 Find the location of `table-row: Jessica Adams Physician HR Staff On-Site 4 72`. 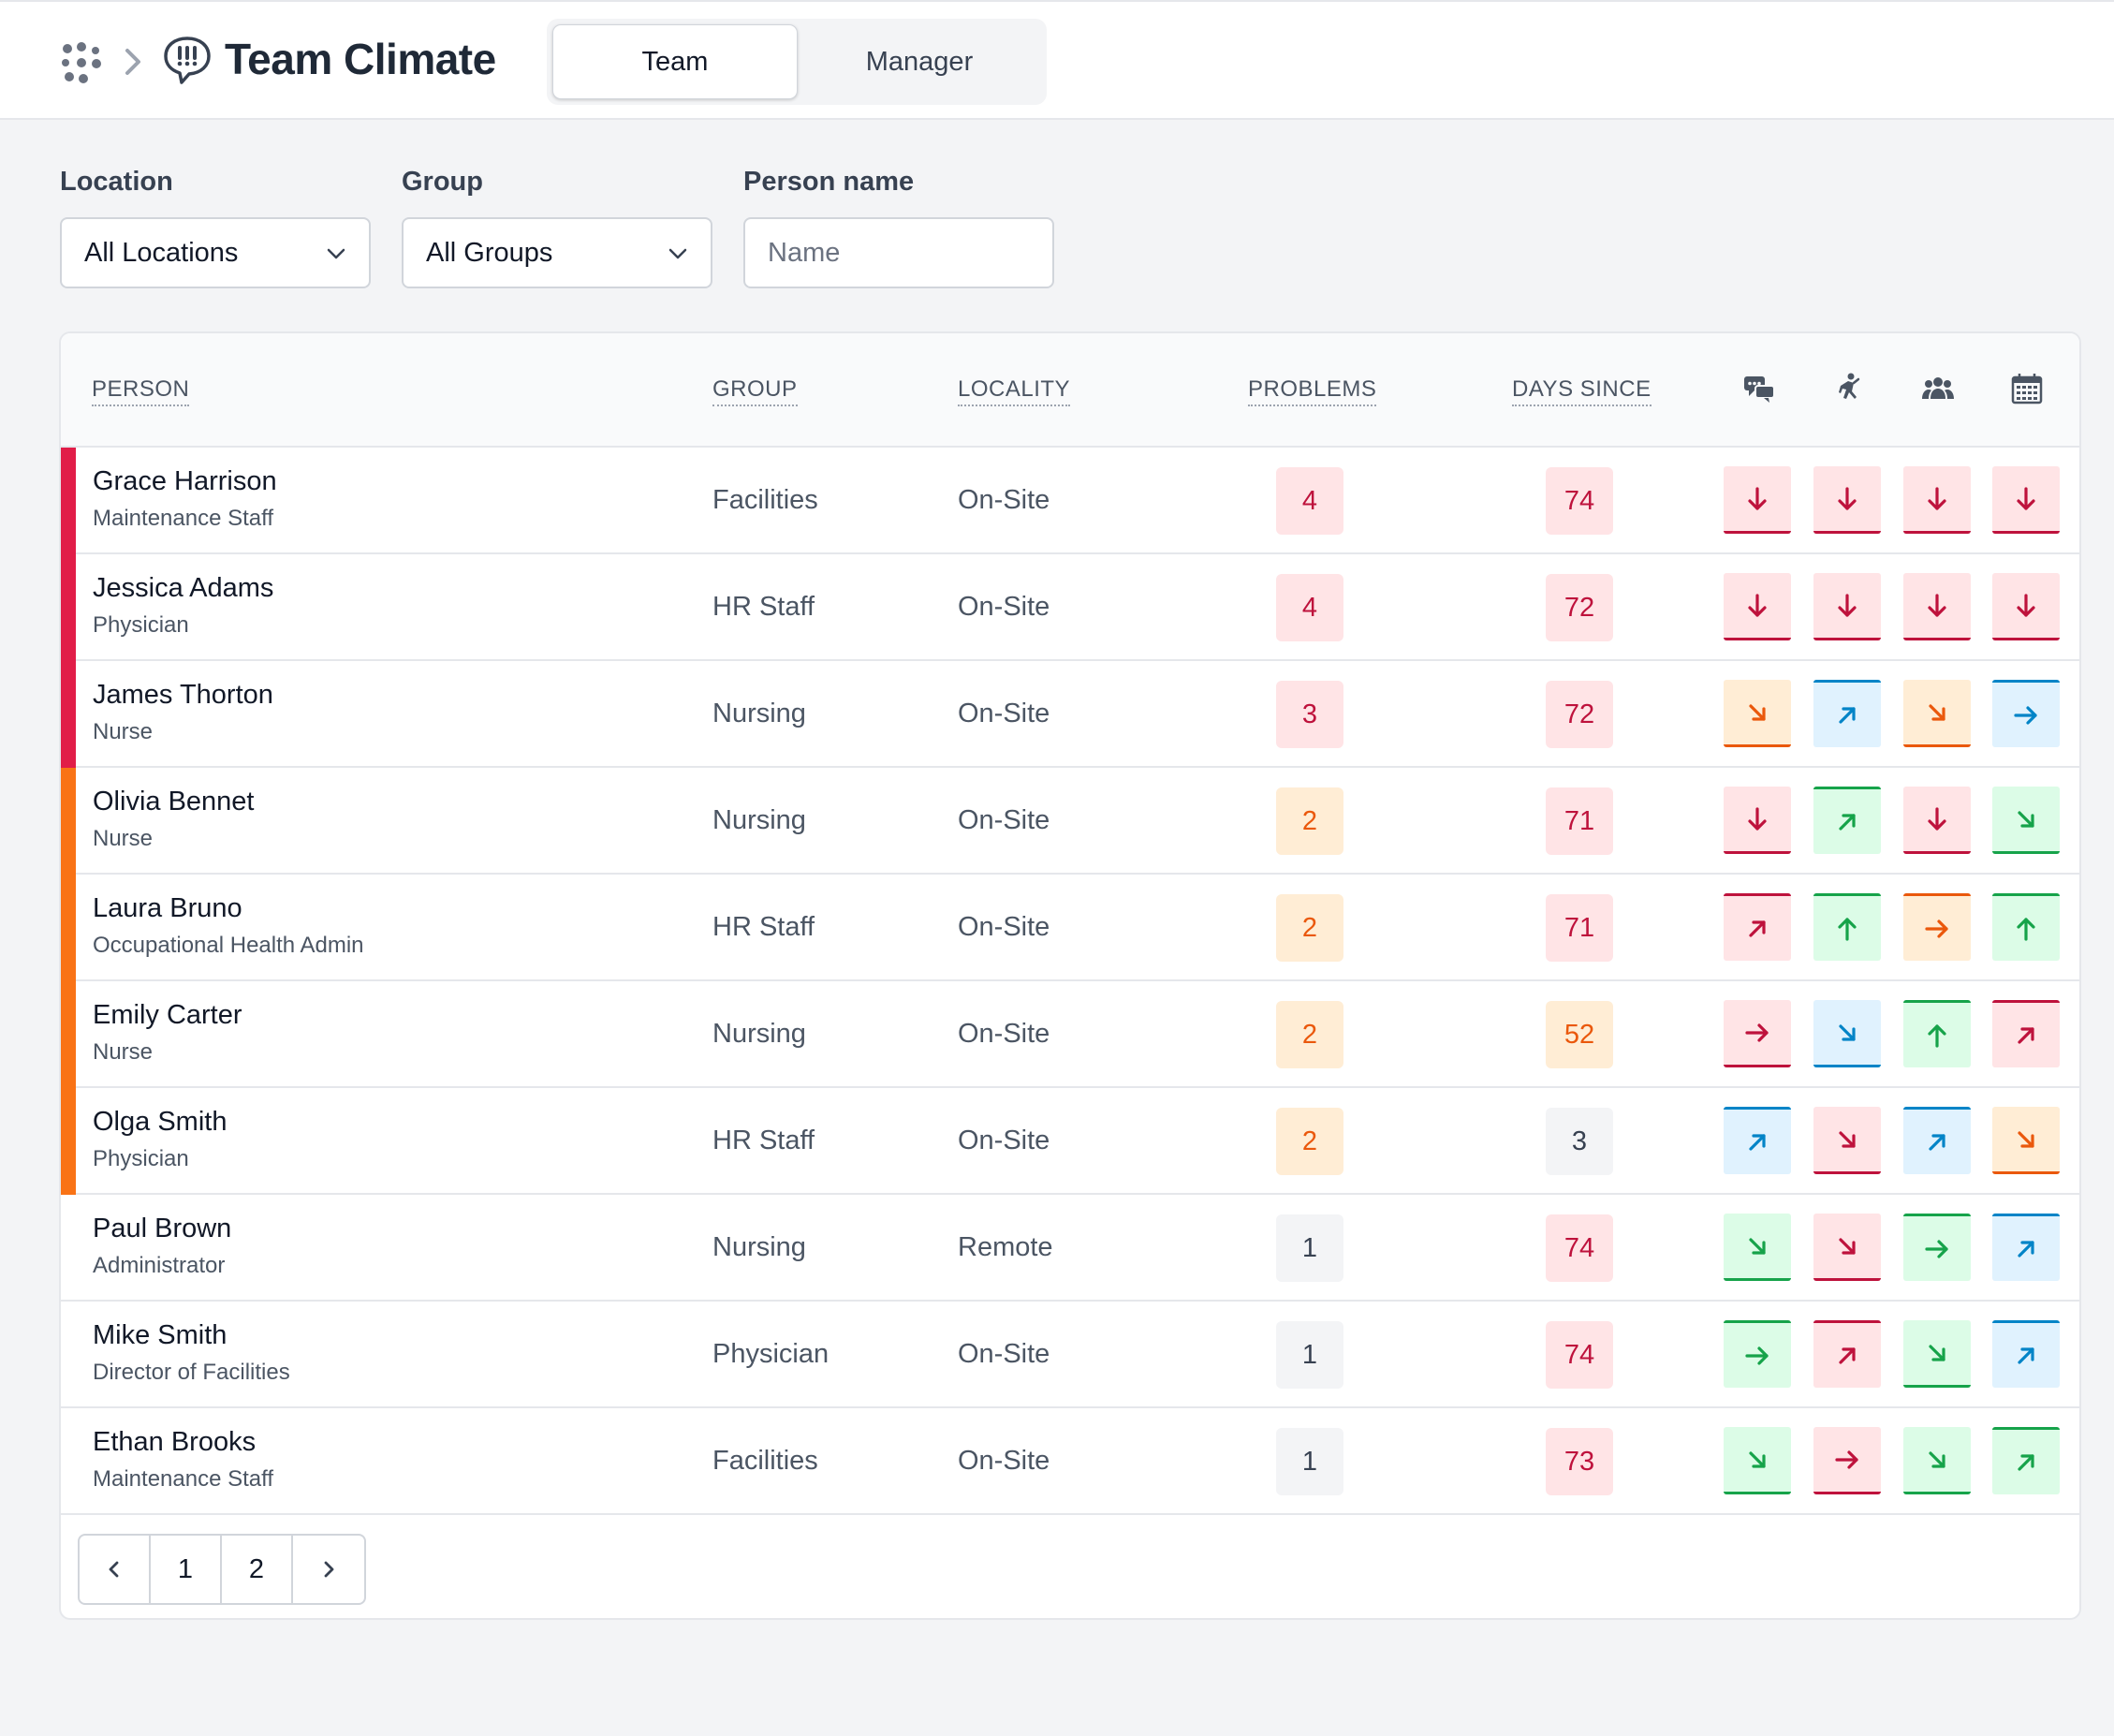

table-row: Jessica Adams Physician HR Staff On-Site 4 72 is located at coordinates (1070, 607).